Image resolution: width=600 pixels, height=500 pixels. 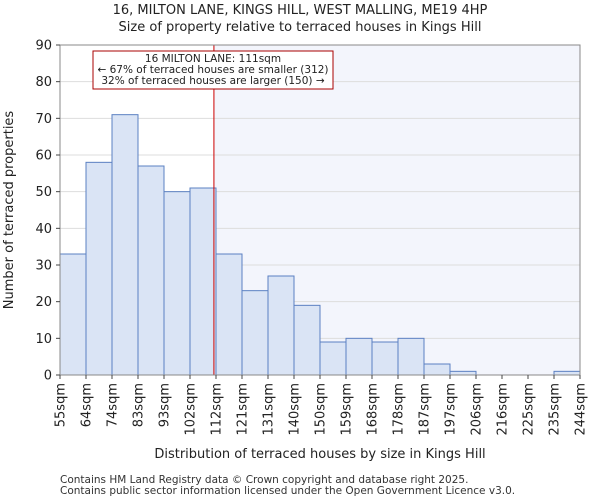 What do you see at coordinates (43, 266) in the screenshot?
I see `y-tick-label: 30` at bounding box center [43, 266].